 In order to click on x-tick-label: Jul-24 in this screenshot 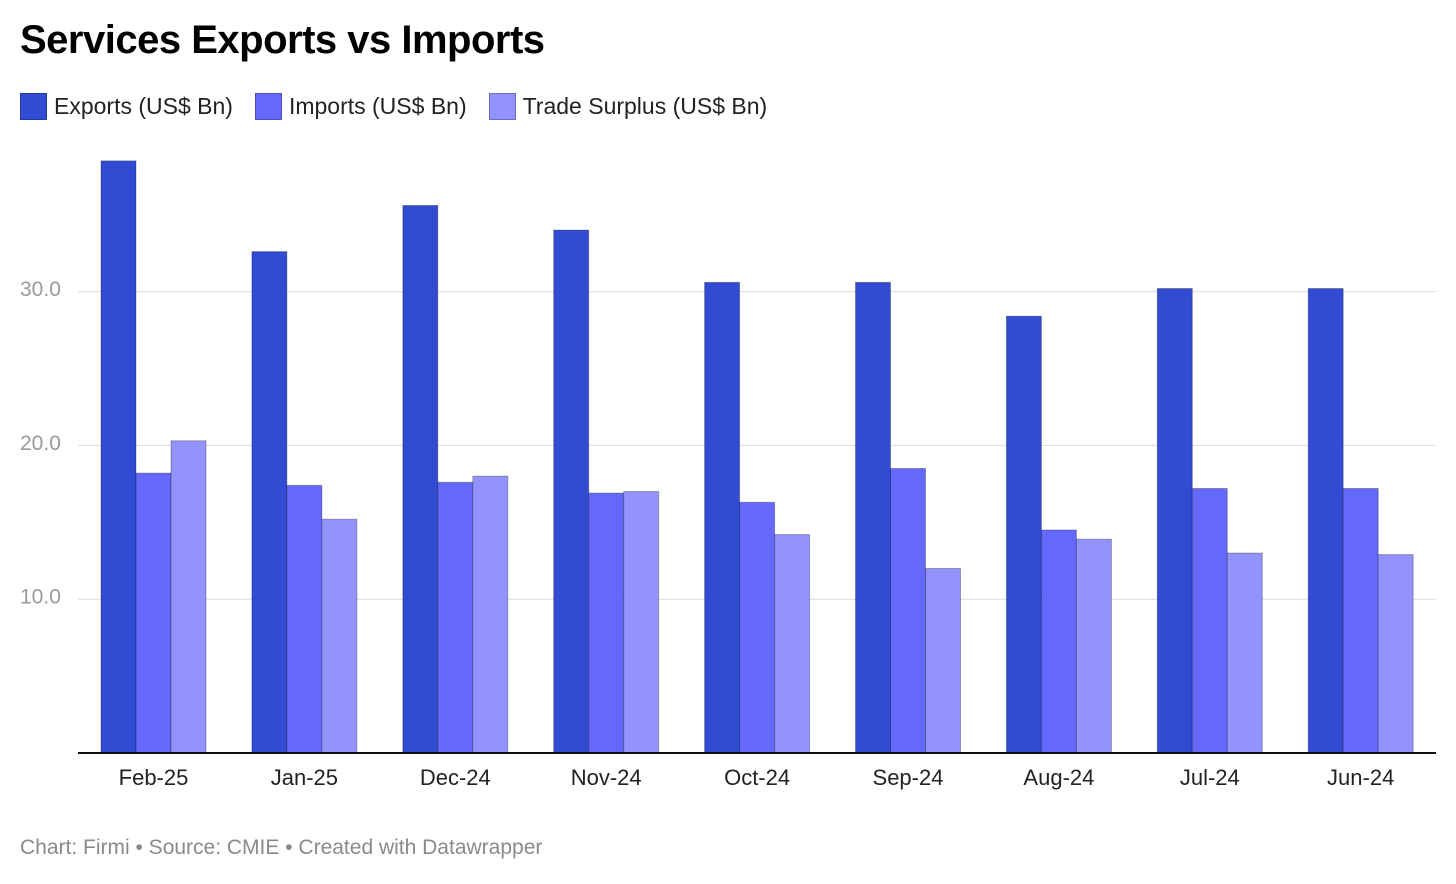, I will do `click(1210, 777)`.